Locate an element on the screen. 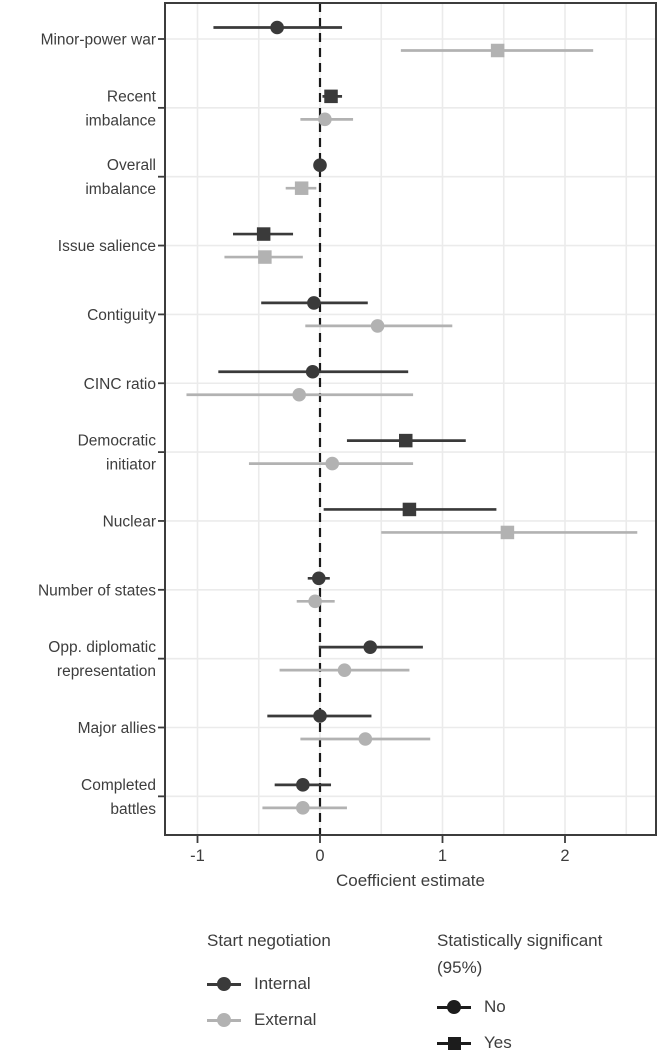  legend-label-no: No is located at coordinates (495, 1006).